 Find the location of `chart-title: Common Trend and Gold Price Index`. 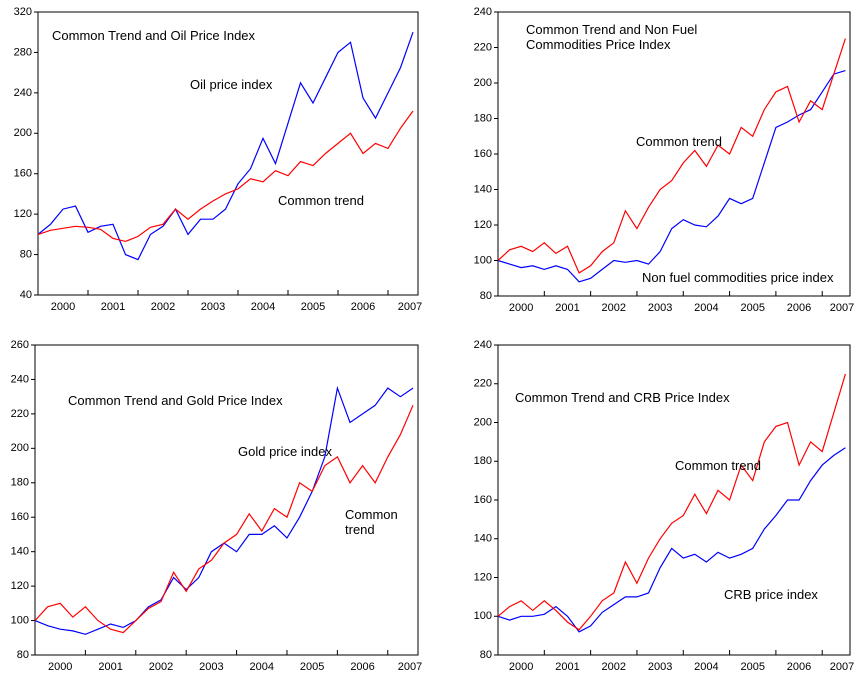

chart-title: Common Trend and Gold Price Index is located at coordinates (175, 400).